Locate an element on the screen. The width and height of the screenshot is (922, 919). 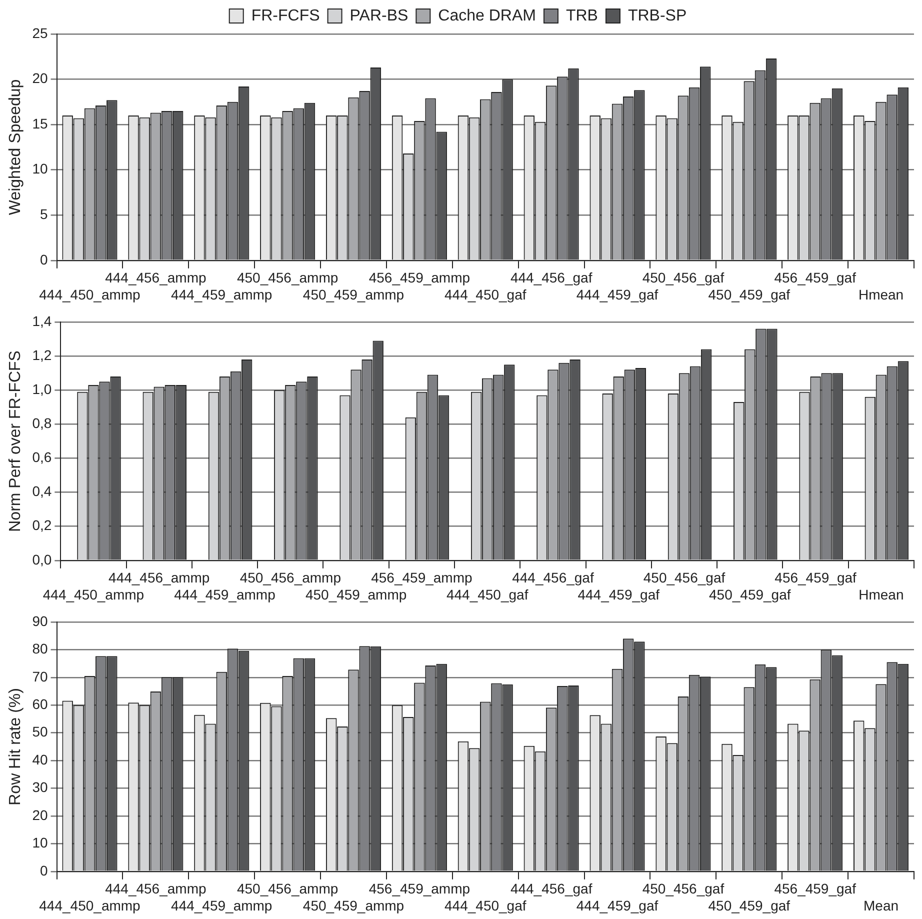
y-tick-label: 15 is located at coordinates (40, 123).